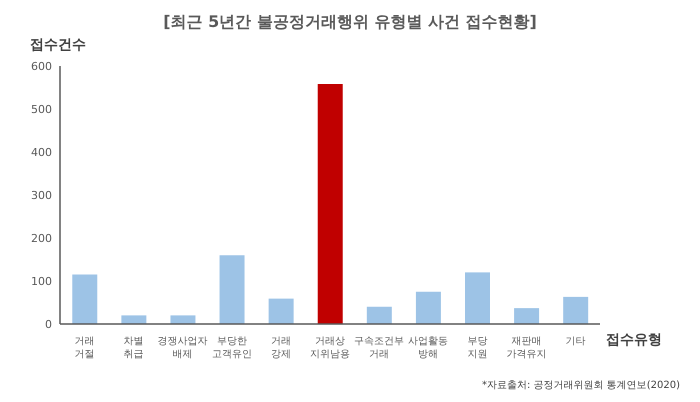 Image resolution: width=700 pixels, height=402 pixels. What do you see at coordinates (477, 348) in the screenshot?
I see `x-tick-label: 부당 지원` at bounding box center [477, 348].